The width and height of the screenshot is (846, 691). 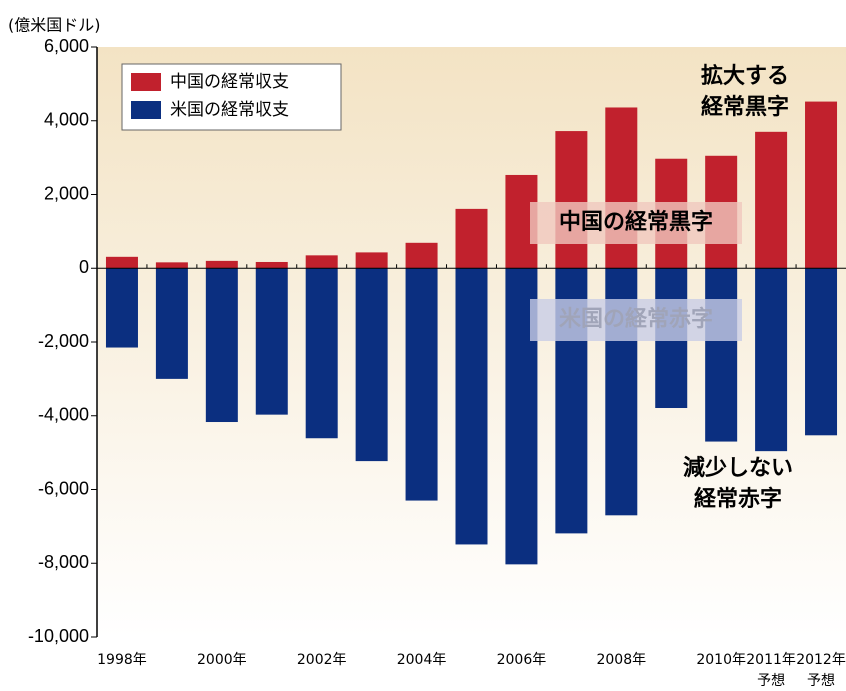 What do you see at coordinates (322, 660) in the screenshot?
I see `x-tick-label: 2002年` at bounding box center [322, 660].